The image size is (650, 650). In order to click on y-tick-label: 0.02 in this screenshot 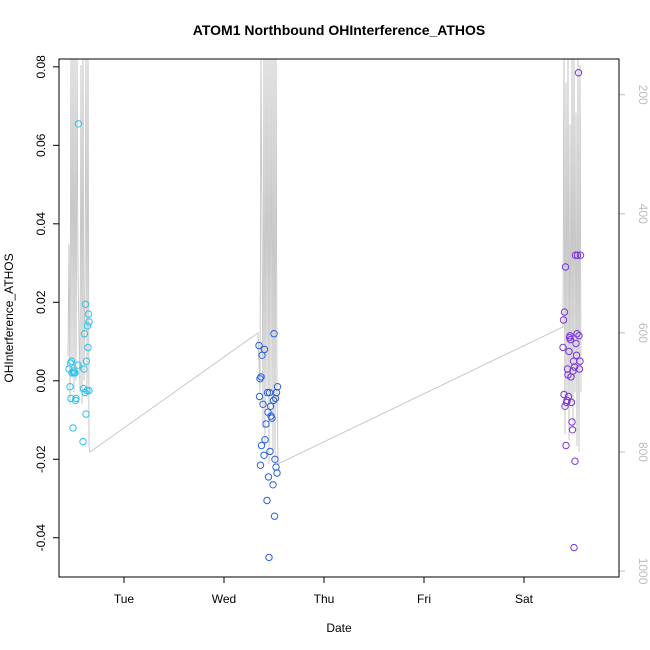, I will do `click(41, 302)`.